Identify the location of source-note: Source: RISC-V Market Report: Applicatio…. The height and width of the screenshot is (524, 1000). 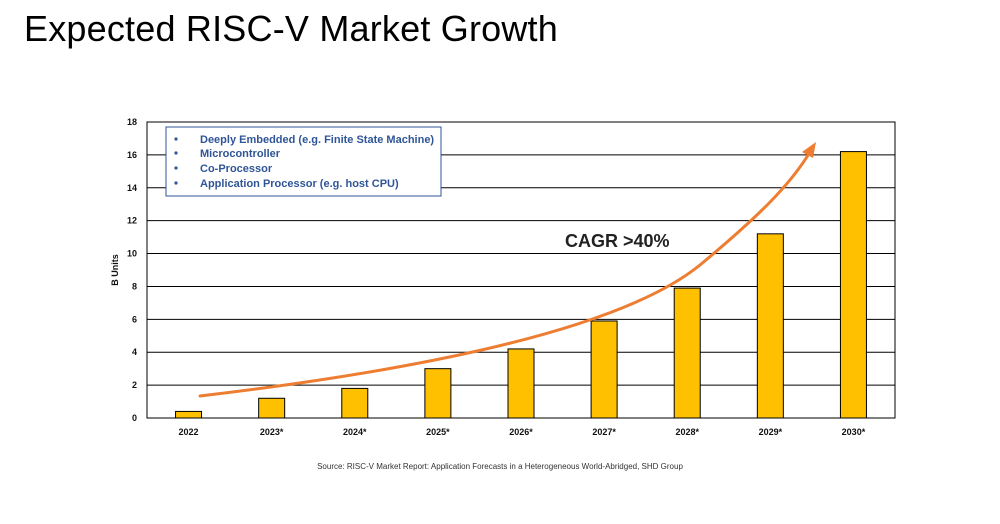
(500, 466).